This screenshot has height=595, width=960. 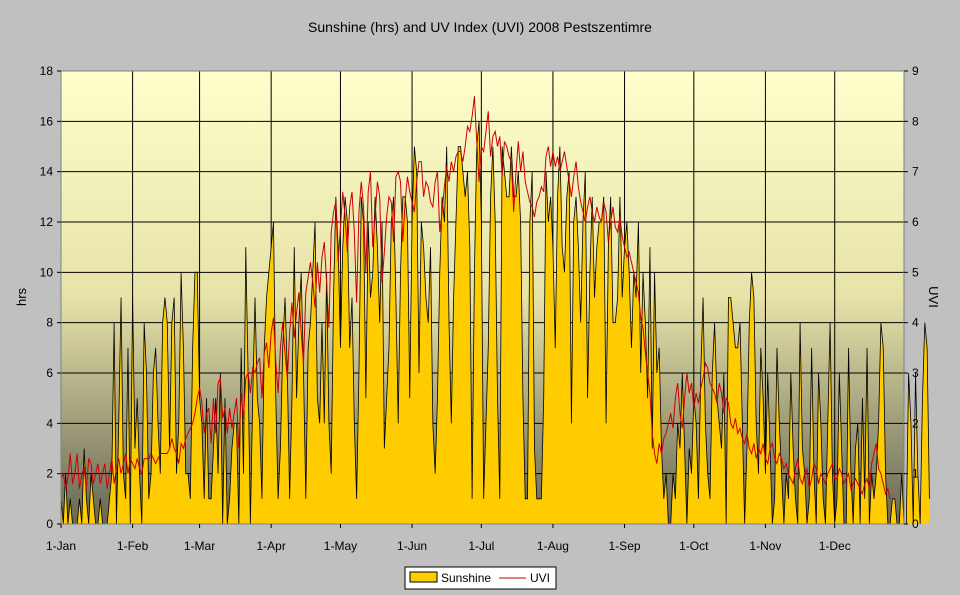 I want to click on x-tick-label: 1-Dec, so click(x=835, y=546).